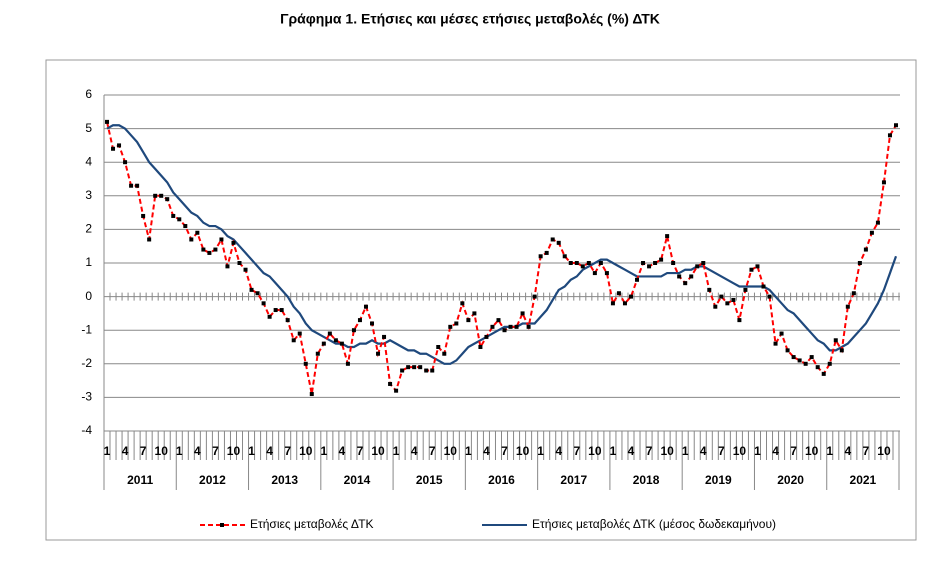 The width and height of the screenshot is (941, 564). What do you see at coordinates (573, 480) in the screenshot?
I see `year-label: 2017` at bounding box center [573, 480].